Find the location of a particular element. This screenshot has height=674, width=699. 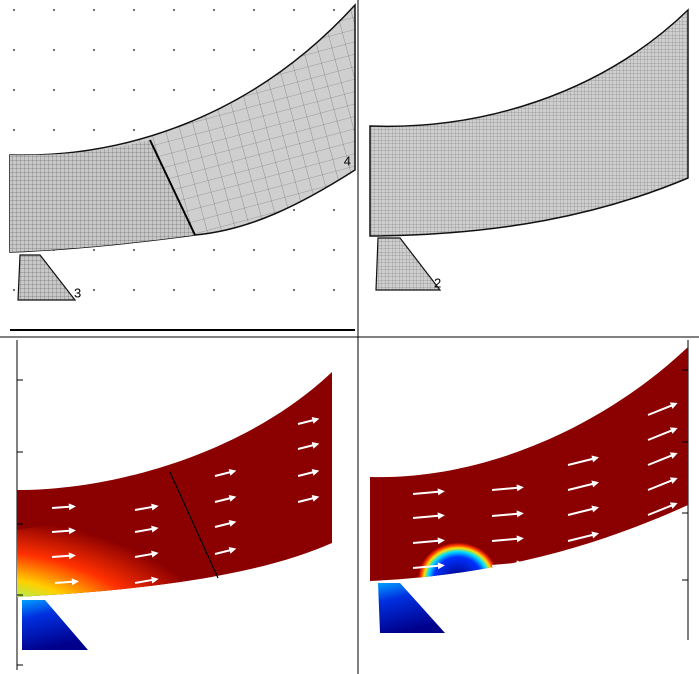

region-label: 2 is located at coordinates (437, 282).